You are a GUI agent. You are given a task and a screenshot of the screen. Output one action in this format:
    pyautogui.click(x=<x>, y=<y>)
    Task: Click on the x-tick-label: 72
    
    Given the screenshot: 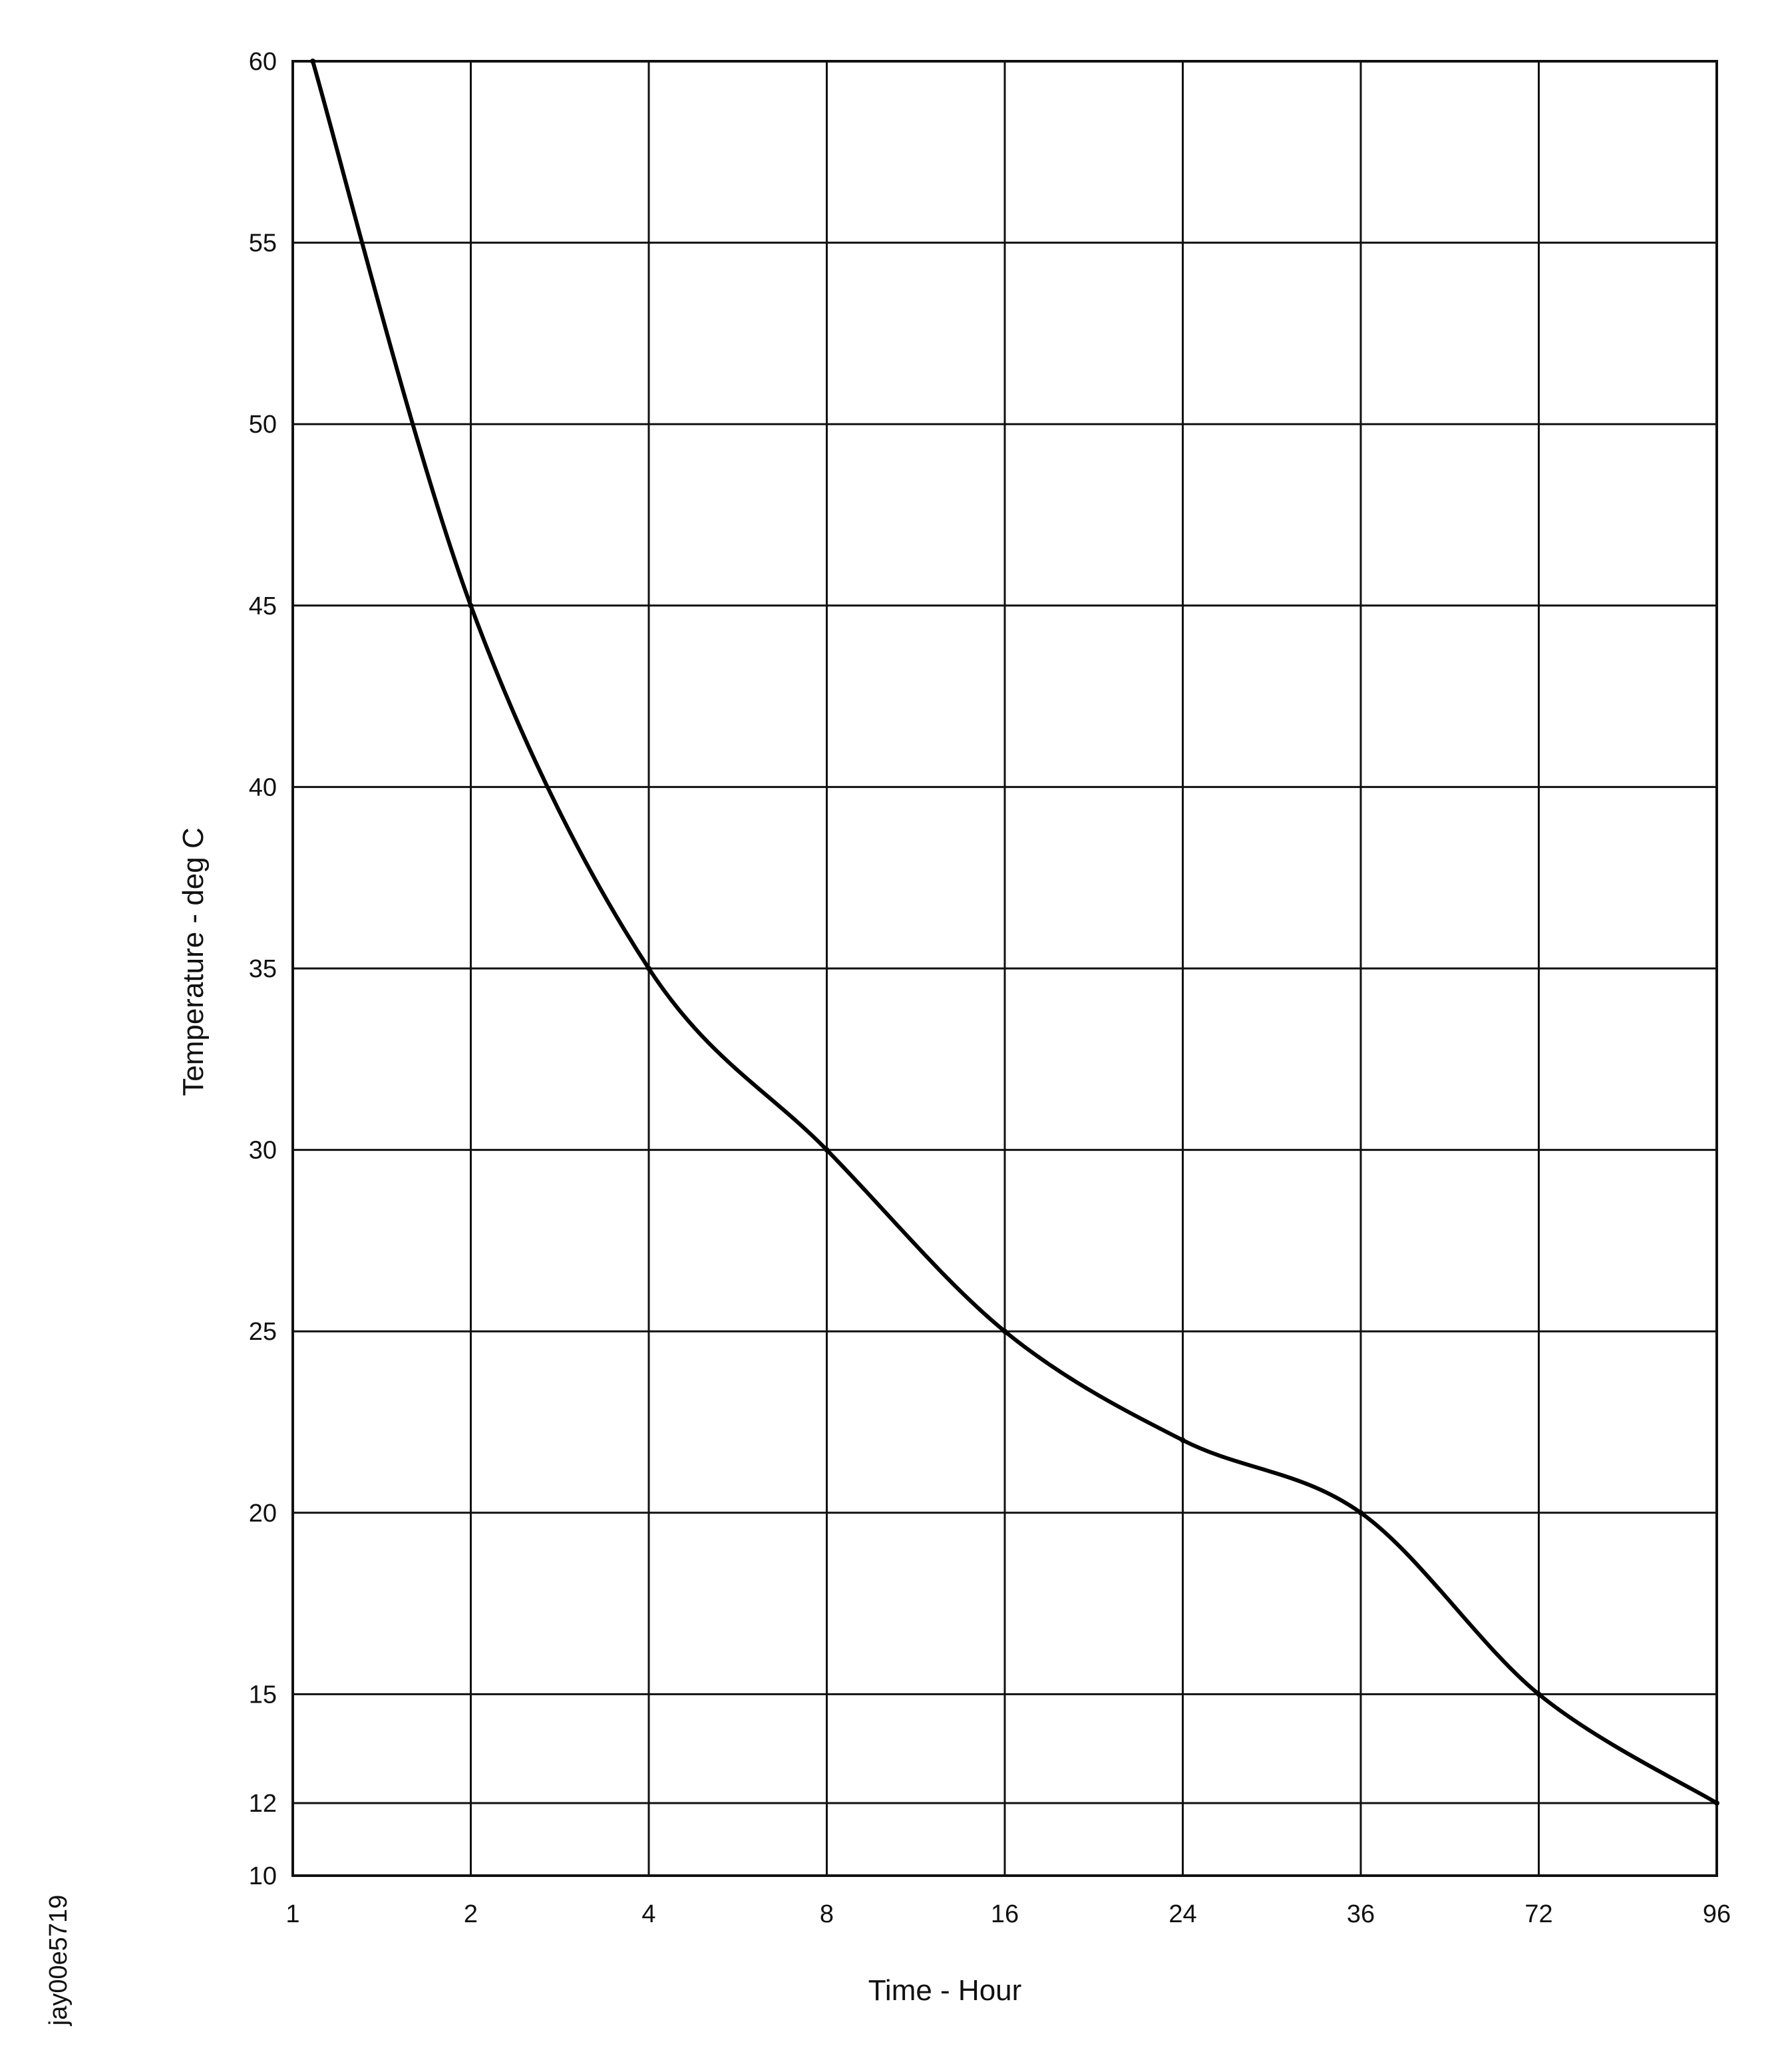 What is the action you would take?
    pyautogui.click(x=1538, y=1914)
    